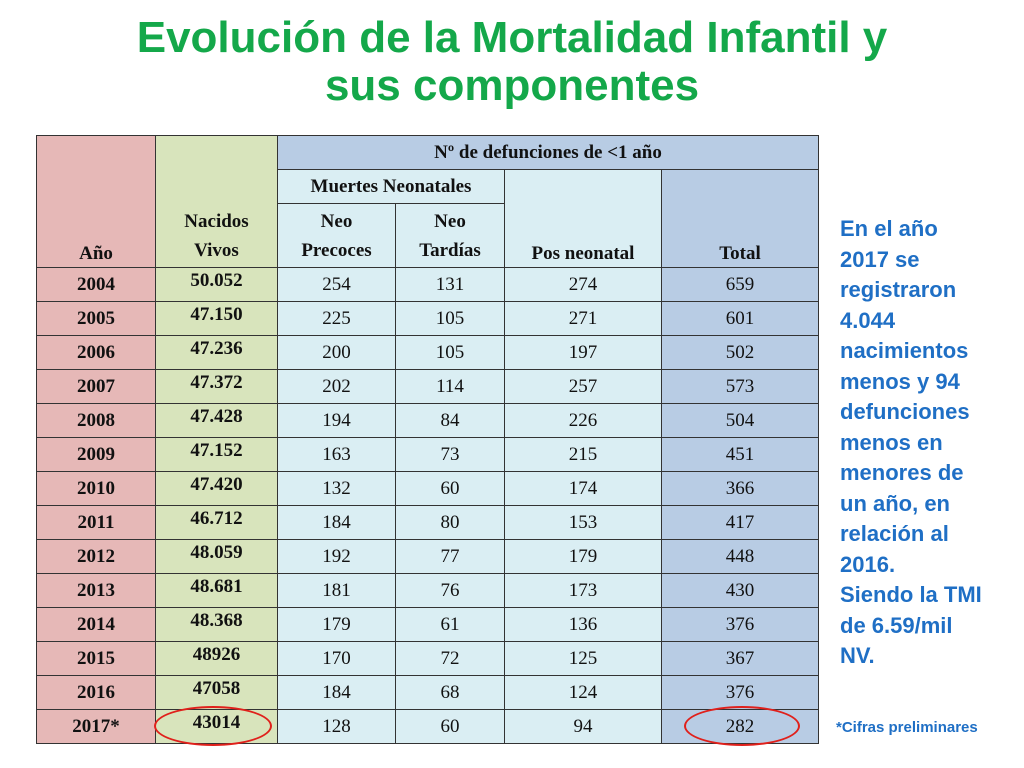 The image size is (1024, 768). What do you see at coordinates (512, 37) in the screenshot?
I see `page-title-line-1: Evolución de la Mortalidad Infantil y` at bounding box center [512, 37].